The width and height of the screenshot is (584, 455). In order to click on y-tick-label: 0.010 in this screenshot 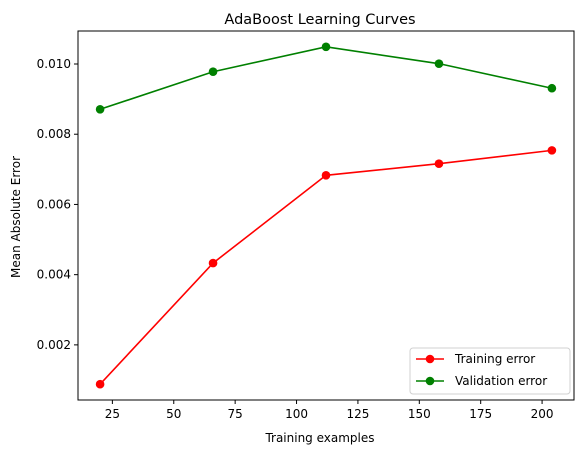, I will do `click(54, 64)`.